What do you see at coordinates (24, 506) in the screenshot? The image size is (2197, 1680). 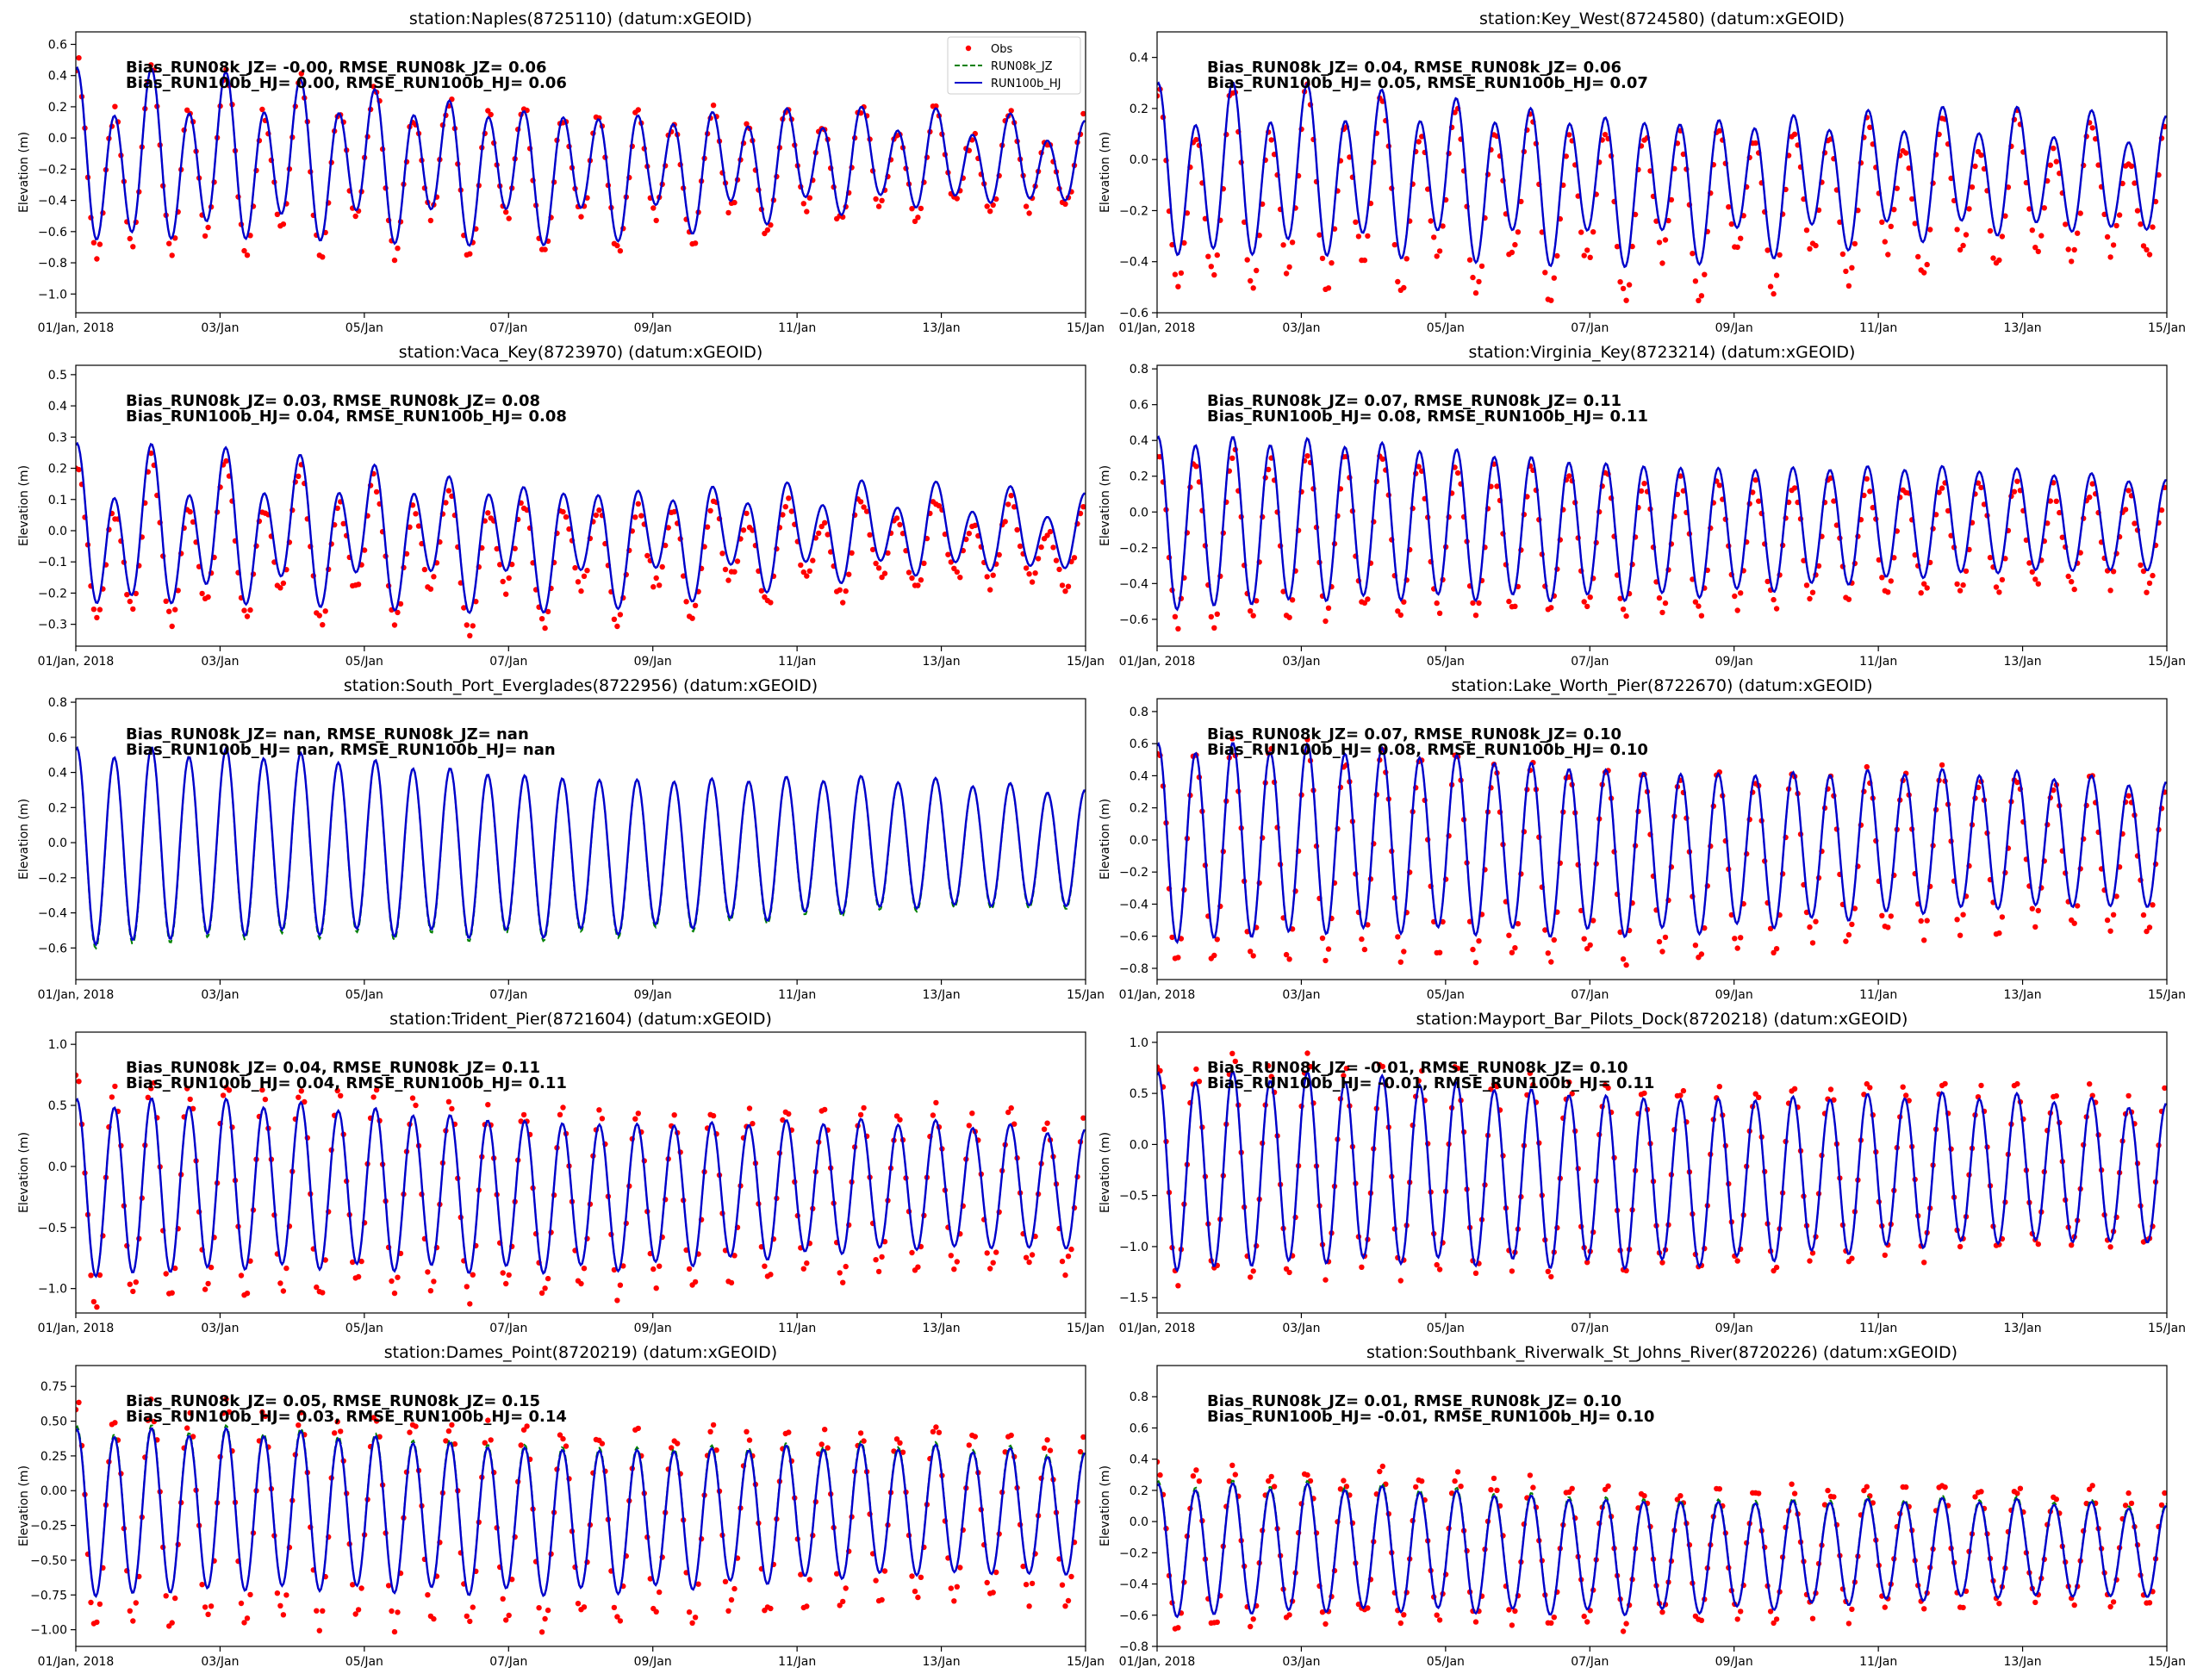 I see `y-axis-label: Elevation (m)` at bounding box center [24, 506].